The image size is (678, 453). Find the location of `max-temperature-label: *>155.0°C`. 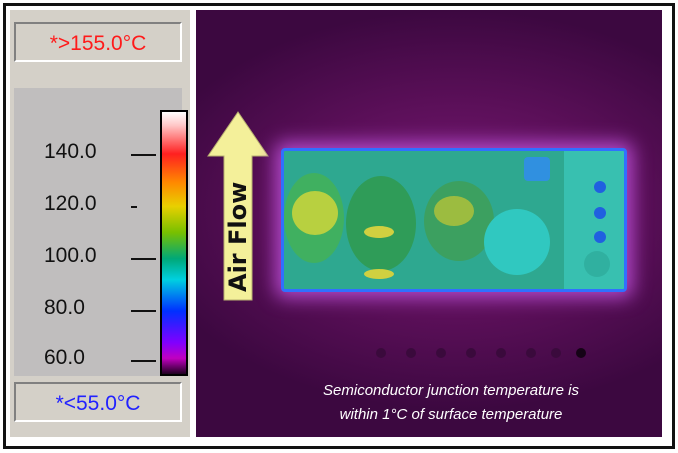

max-temperature-label: *>155.0°C is located at coordinates (98, 42).